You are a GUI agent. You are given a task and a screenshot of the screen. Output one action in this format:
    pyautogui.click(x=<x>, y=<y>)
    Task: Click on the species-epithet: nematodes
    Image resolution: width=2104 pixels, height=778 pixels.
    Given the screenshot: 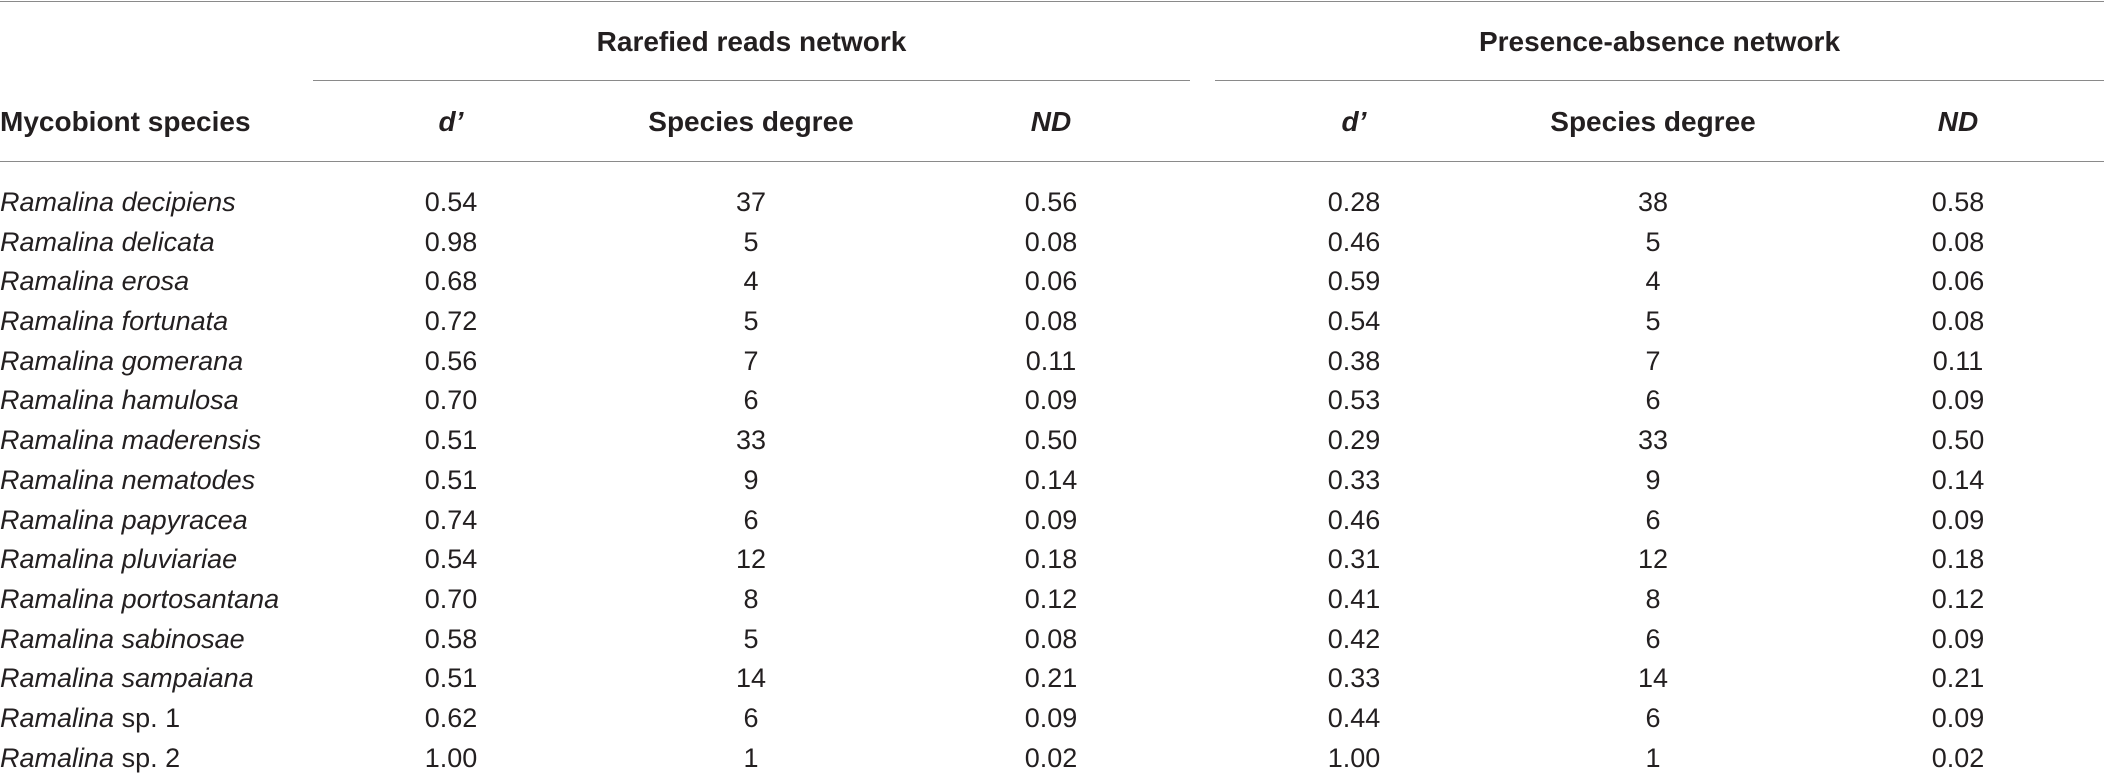 What is the action you would take?
    pyautogui.click(x=188, y=479)
    